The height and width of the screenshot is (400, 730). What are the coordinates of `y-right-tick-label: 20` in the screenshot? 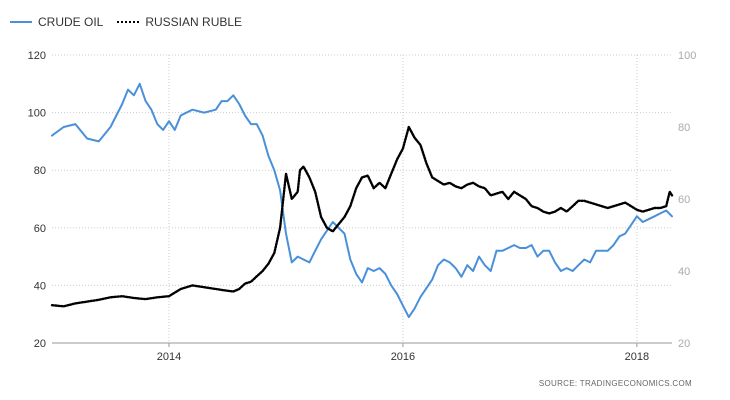 It's located at (684, 344).